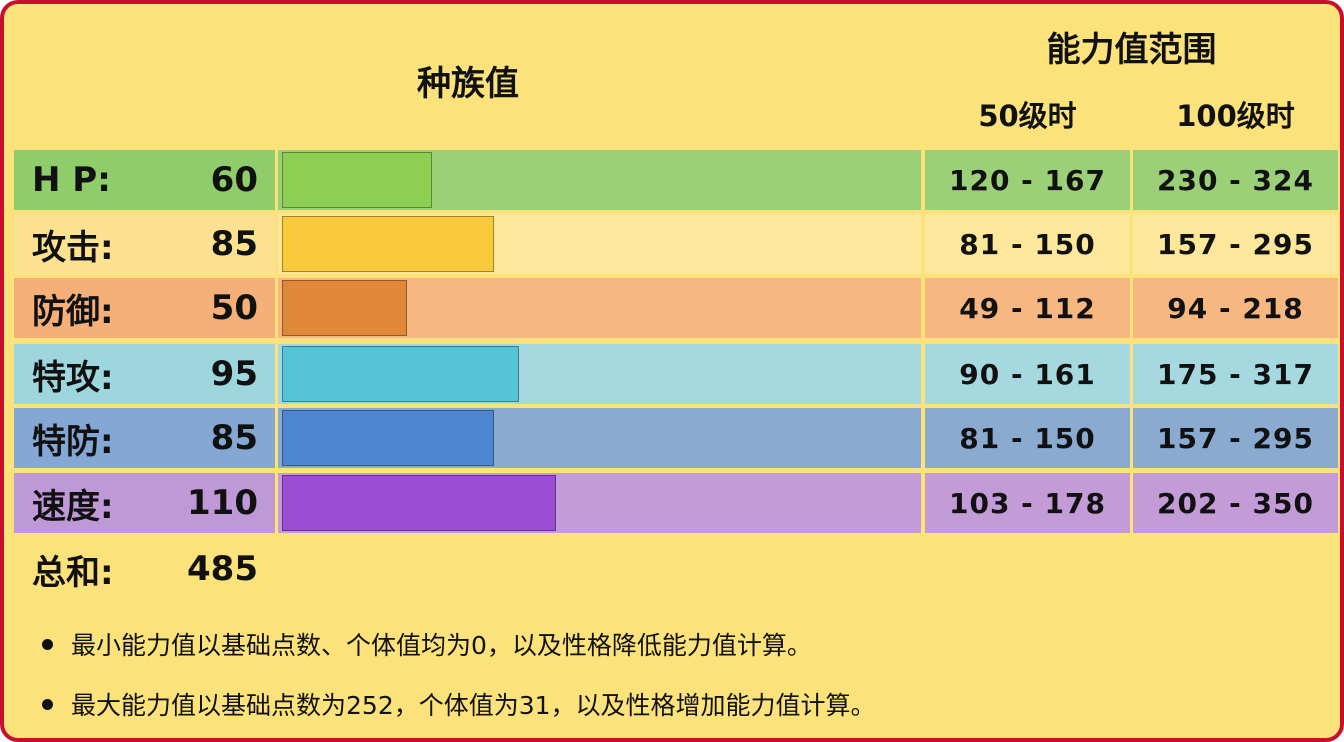  Describe the element at coordinates (1235, 374) in the screenshot. I see `range-level100: 175 - 317` at that location.